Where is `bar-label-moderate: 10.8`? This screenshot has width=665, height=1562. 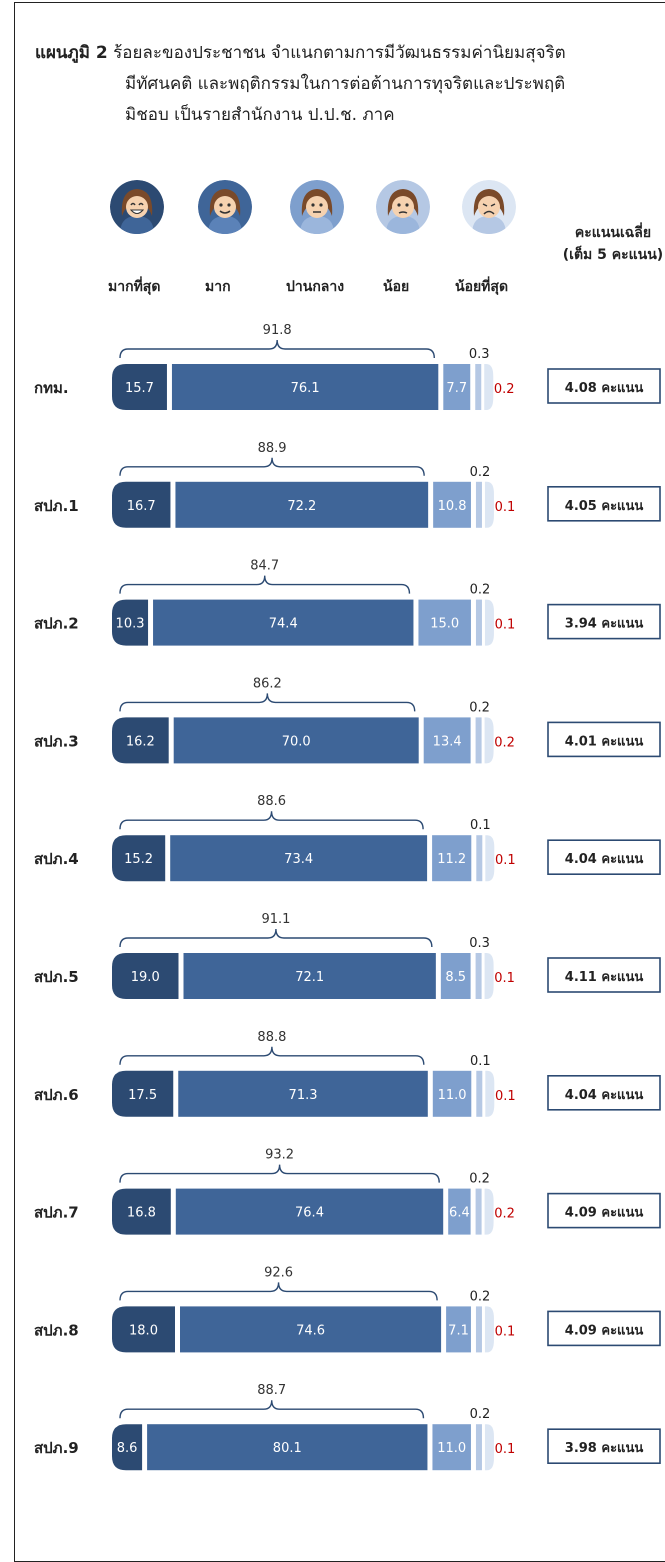 bar-label-moderate: 10.8 is located at coordinates (452, 506).